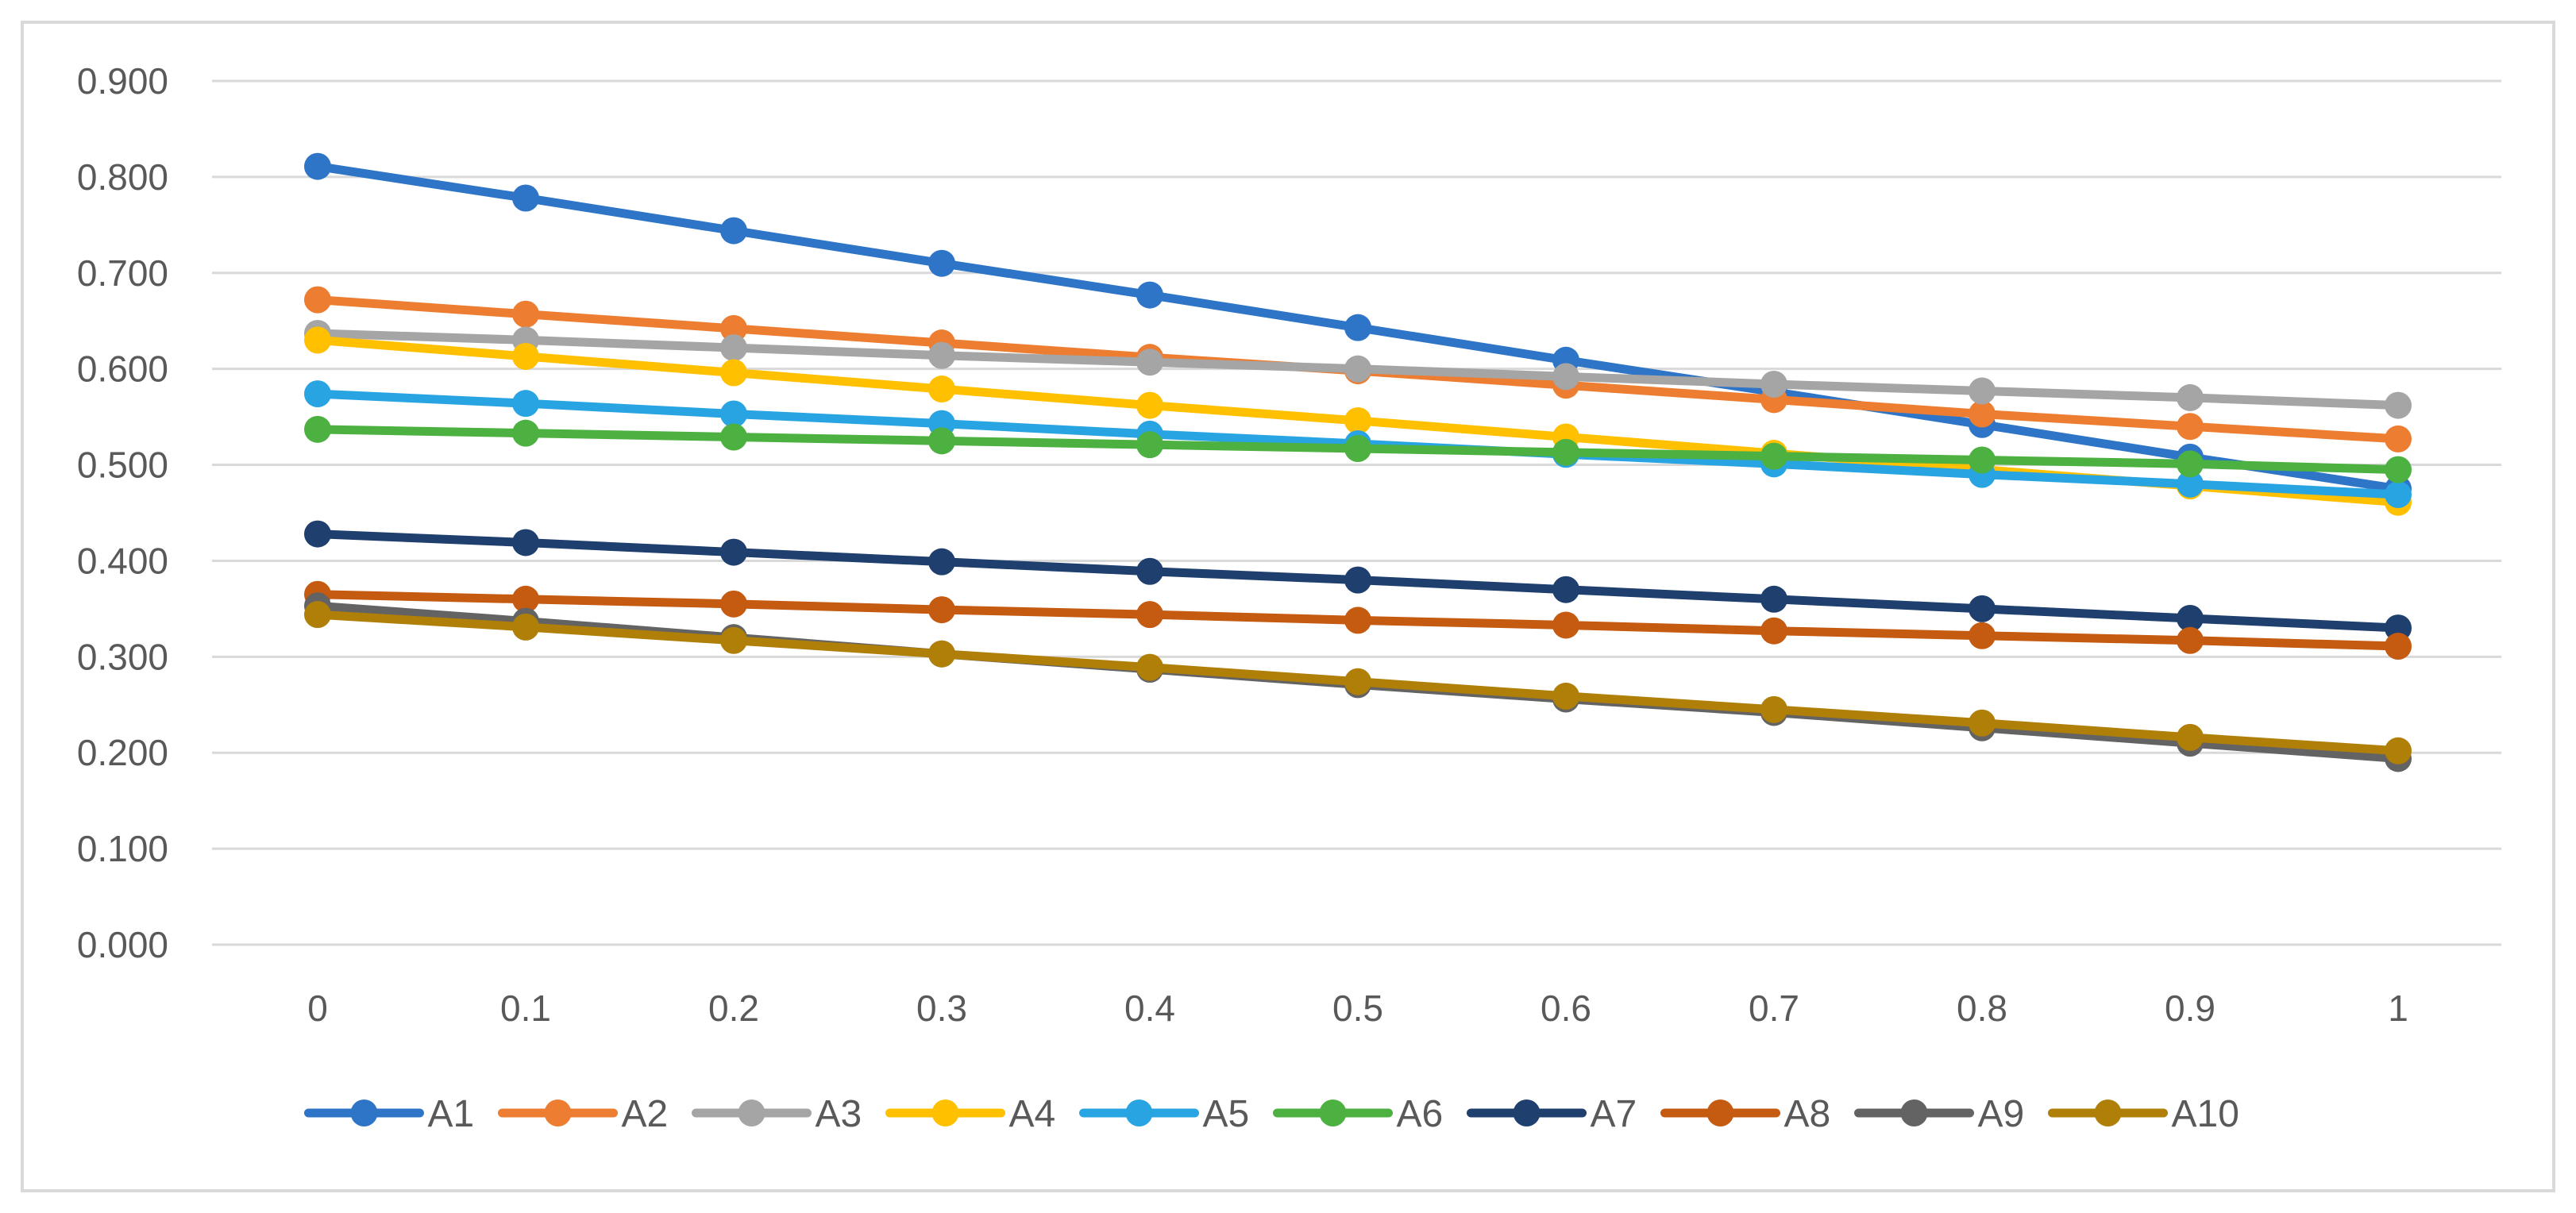 This screenshot has height=1213, width=2576. What do you see at coordinates (122, 369) in the screenshot?
I see `y-tick-label: 0.600` at bounding box center [122, 369].